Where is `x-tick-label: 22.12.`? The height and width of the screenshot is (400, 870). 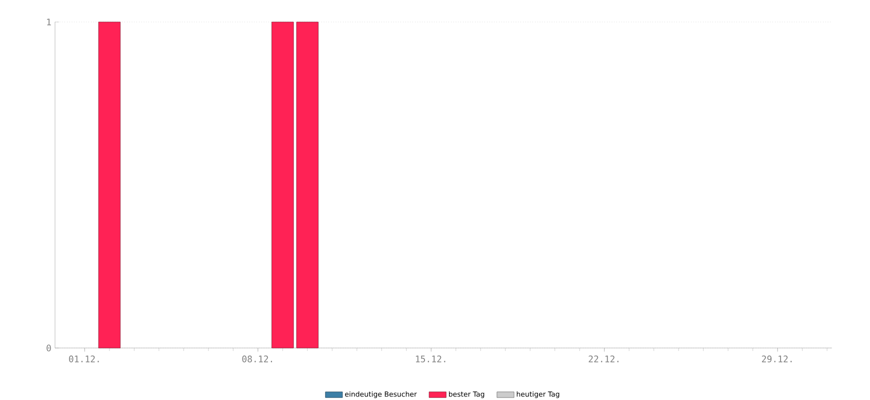
x-tick-label: 22.12. is located at coordinates (603, 359).